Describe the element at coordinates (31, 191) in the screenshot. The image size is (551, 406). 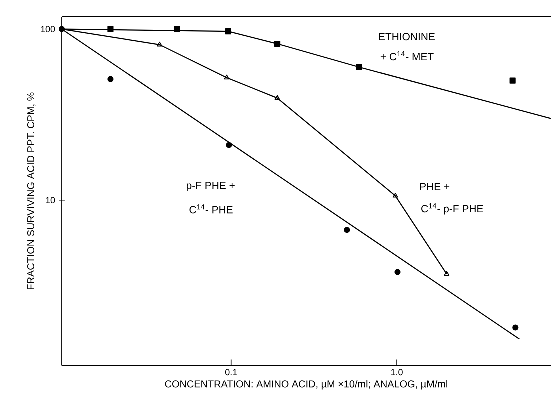
I see `y-axis-title: FRACTION SURVIVING ACID PPT. CPM, %` at that location.